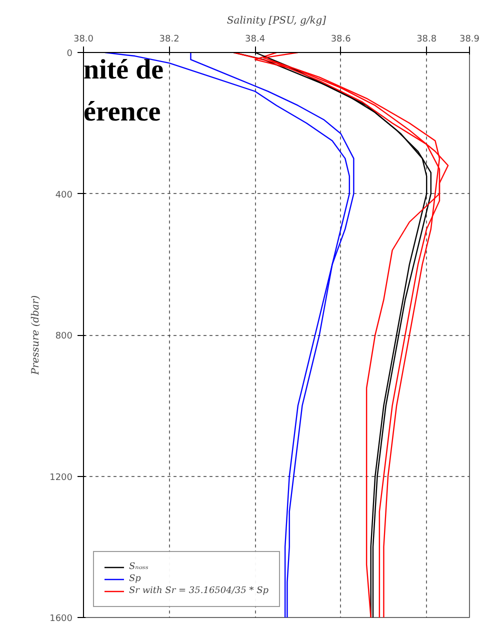  What do you see at coordinates (122, 112) in the screenshot?
I see `annotation: érence` at bounding box center [122, 112].